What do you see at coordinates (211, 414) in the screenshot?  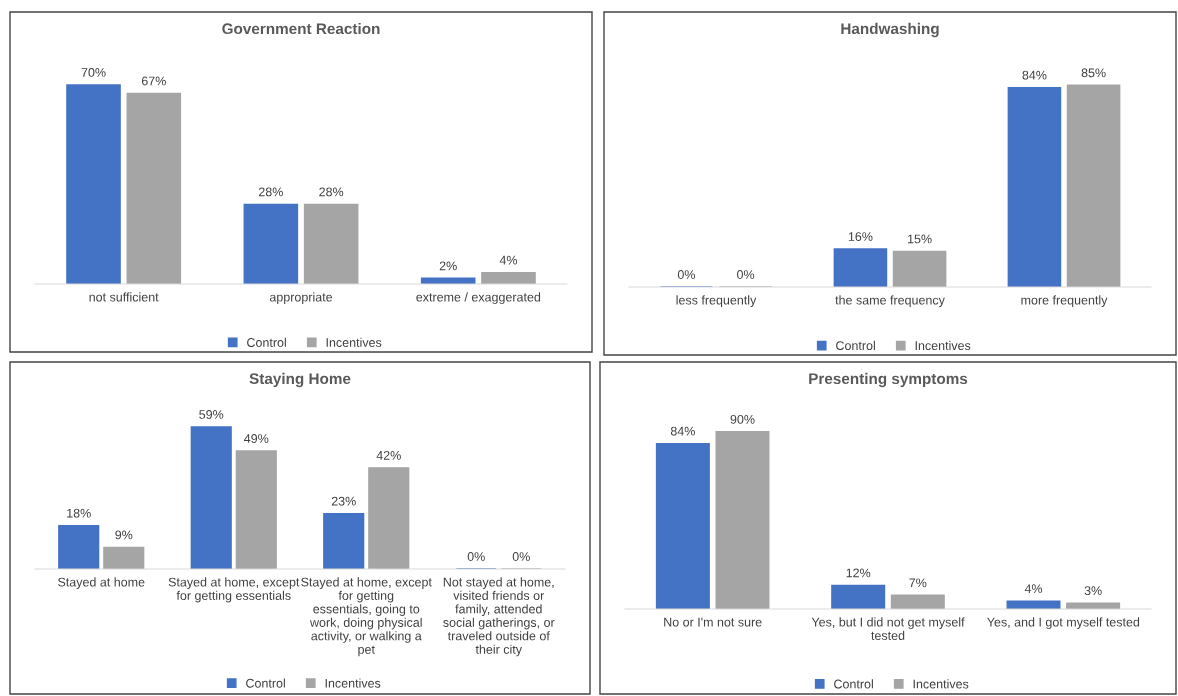 I see `data-label: 59%` at bounding box center [211, 414].